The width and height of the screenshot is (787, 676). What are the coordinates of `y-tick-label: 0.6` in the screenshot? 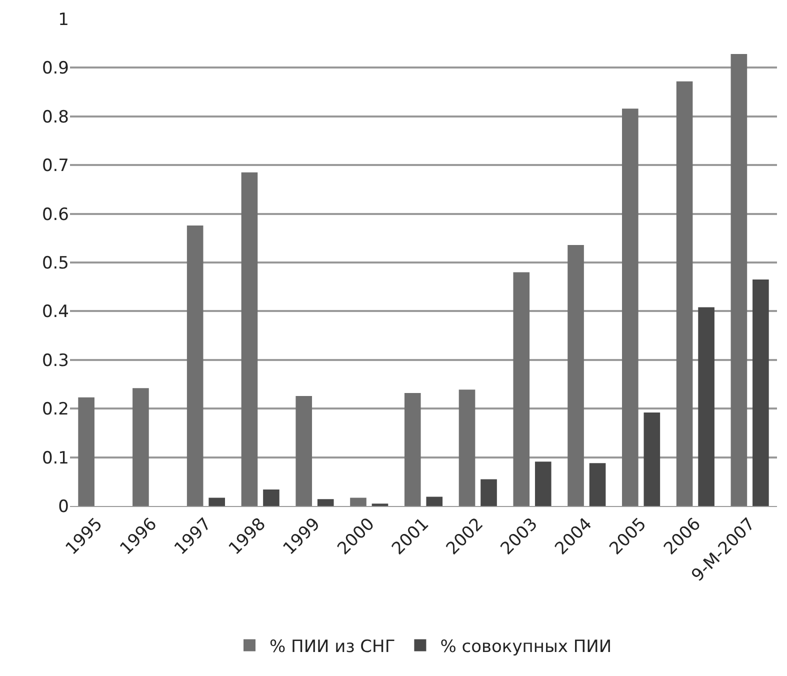 It's located at (55, 214).